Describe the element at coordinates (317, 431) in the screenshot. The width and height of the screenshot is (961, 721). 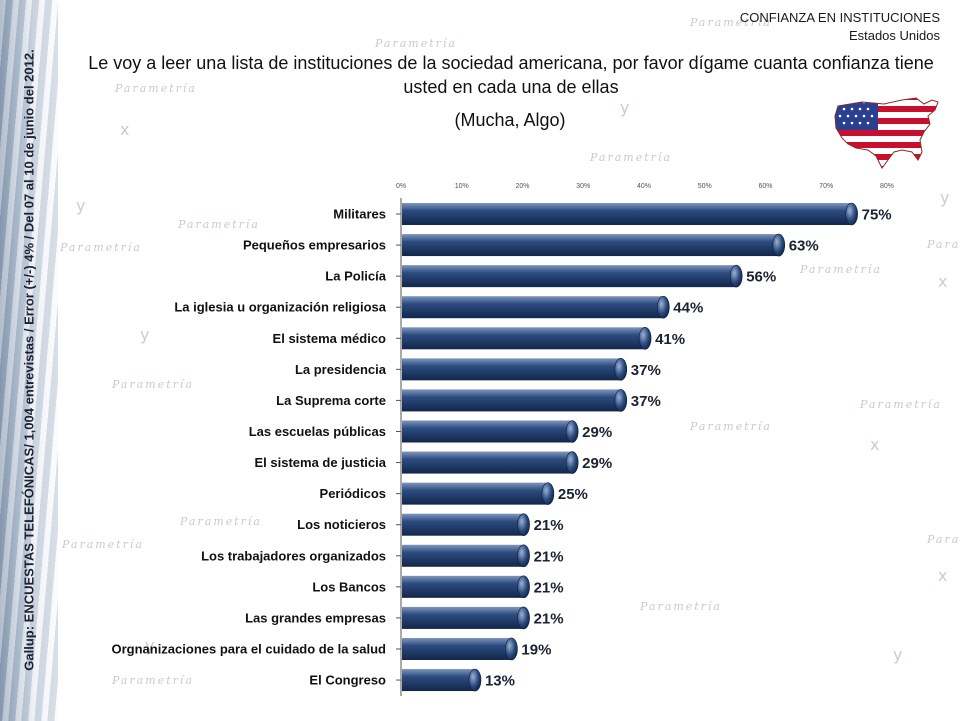
I see `category-label: Las escuelas públicas` at that location.